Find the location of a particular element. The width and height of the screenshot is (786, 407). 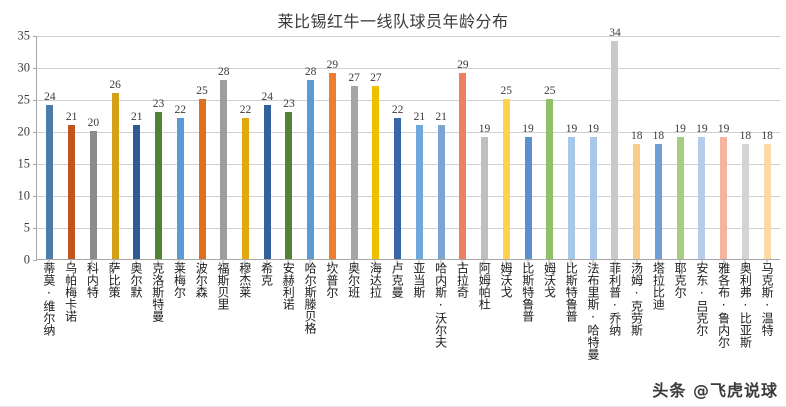

category-label: 马克斯·温特 is located at coordinates (767, 299).